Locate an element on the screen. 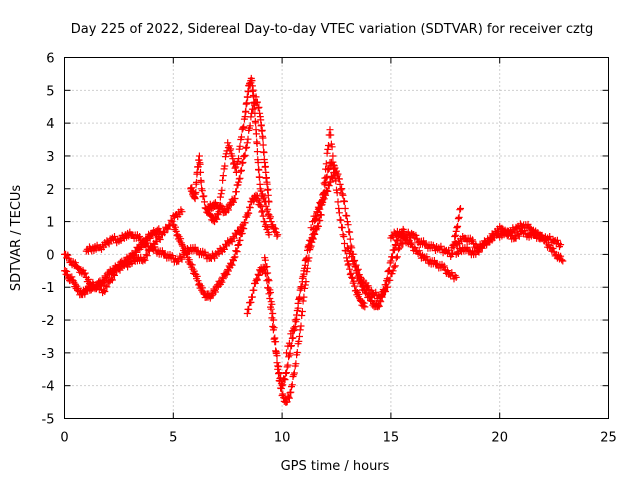  y-tick-label: 6 is located at coordinates (50, 59).